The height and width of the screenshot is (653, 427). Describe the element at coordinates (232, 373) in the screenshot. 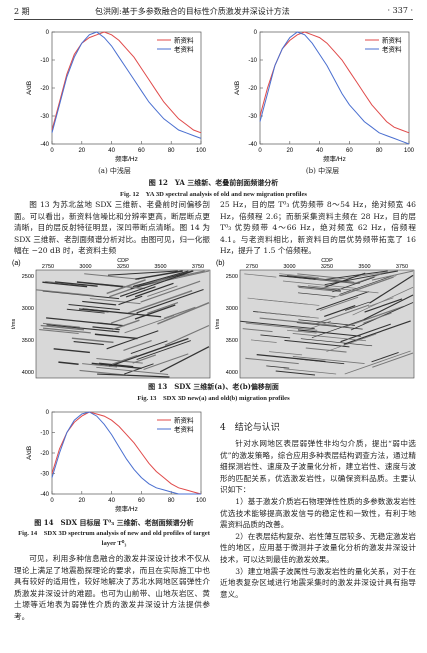

I see `y-tick-label: 4000` at that location.